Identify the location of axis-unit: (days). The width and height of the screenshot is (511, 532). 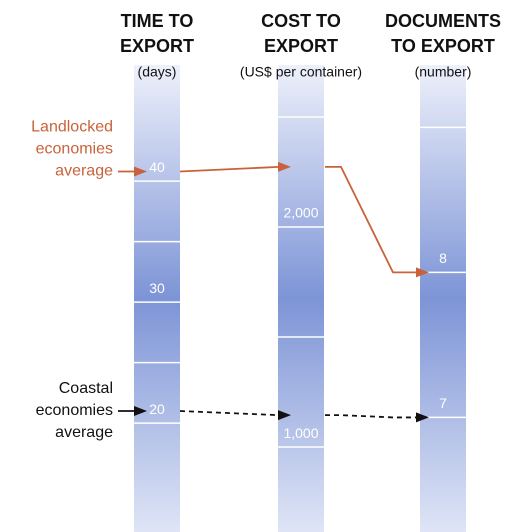
(157, 72).